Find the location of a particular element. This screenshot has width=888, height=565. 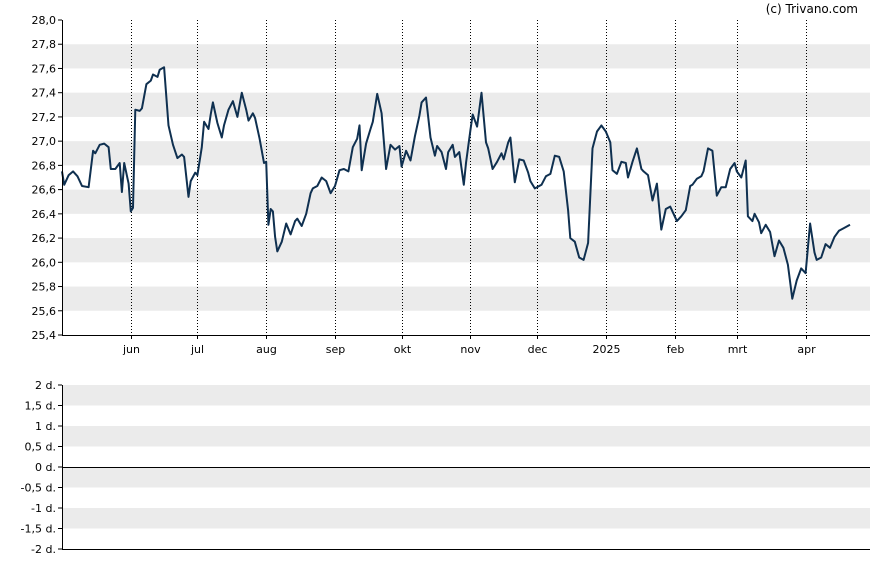

x-tick-label: mrt is located at coordinates (738, 349).